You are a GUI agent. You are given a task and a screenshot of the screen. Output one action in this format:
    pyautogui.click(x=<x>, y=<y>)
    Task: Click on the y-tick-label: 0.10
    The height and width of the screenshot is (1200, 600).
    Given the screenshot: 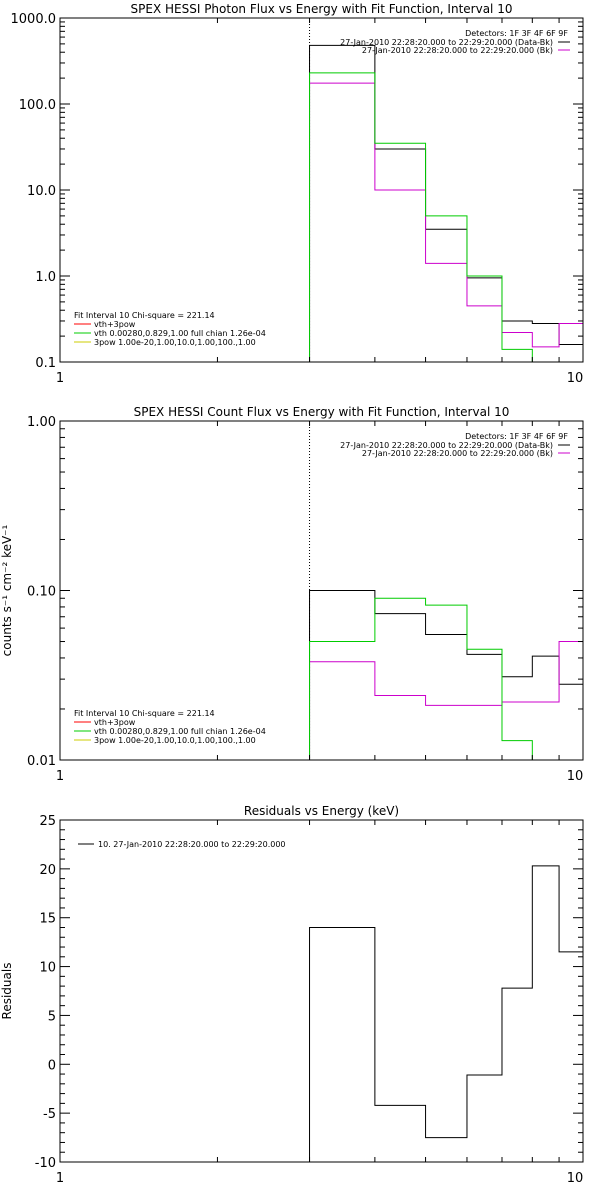 What is the action you would take?
    pyautogui.click(x=41, y=592)
    